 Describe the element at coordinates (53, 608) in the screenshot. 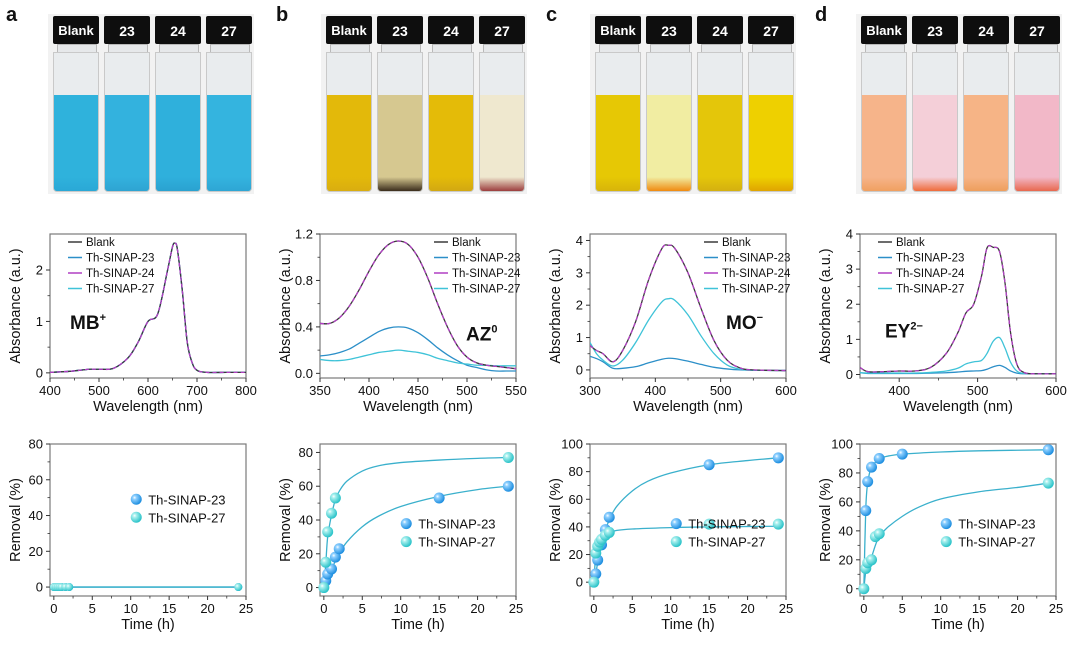

I see `x-tick-label: 0` at that location.